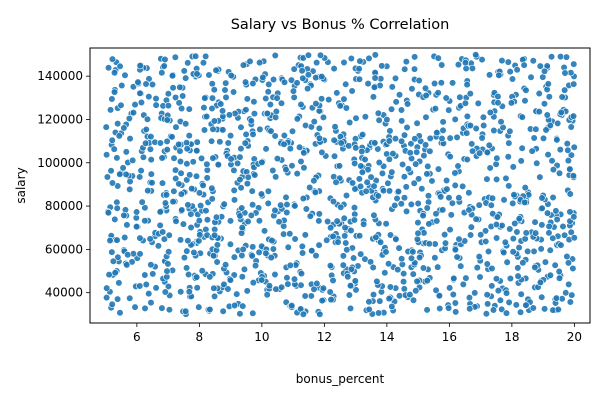  I want to click on y-tick-label: 40000, so click(64, 293).